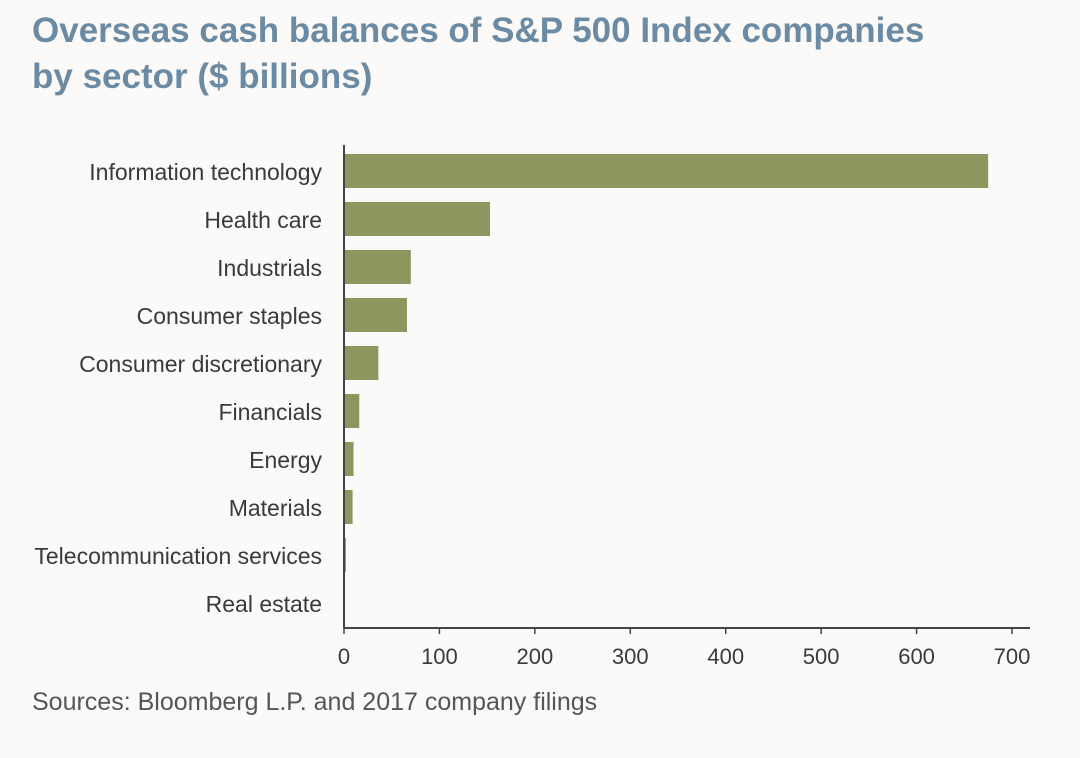  Describe the element at coordinates (821, 656) in the screenshot. I see `x-tick-label-500: 500` at that location.